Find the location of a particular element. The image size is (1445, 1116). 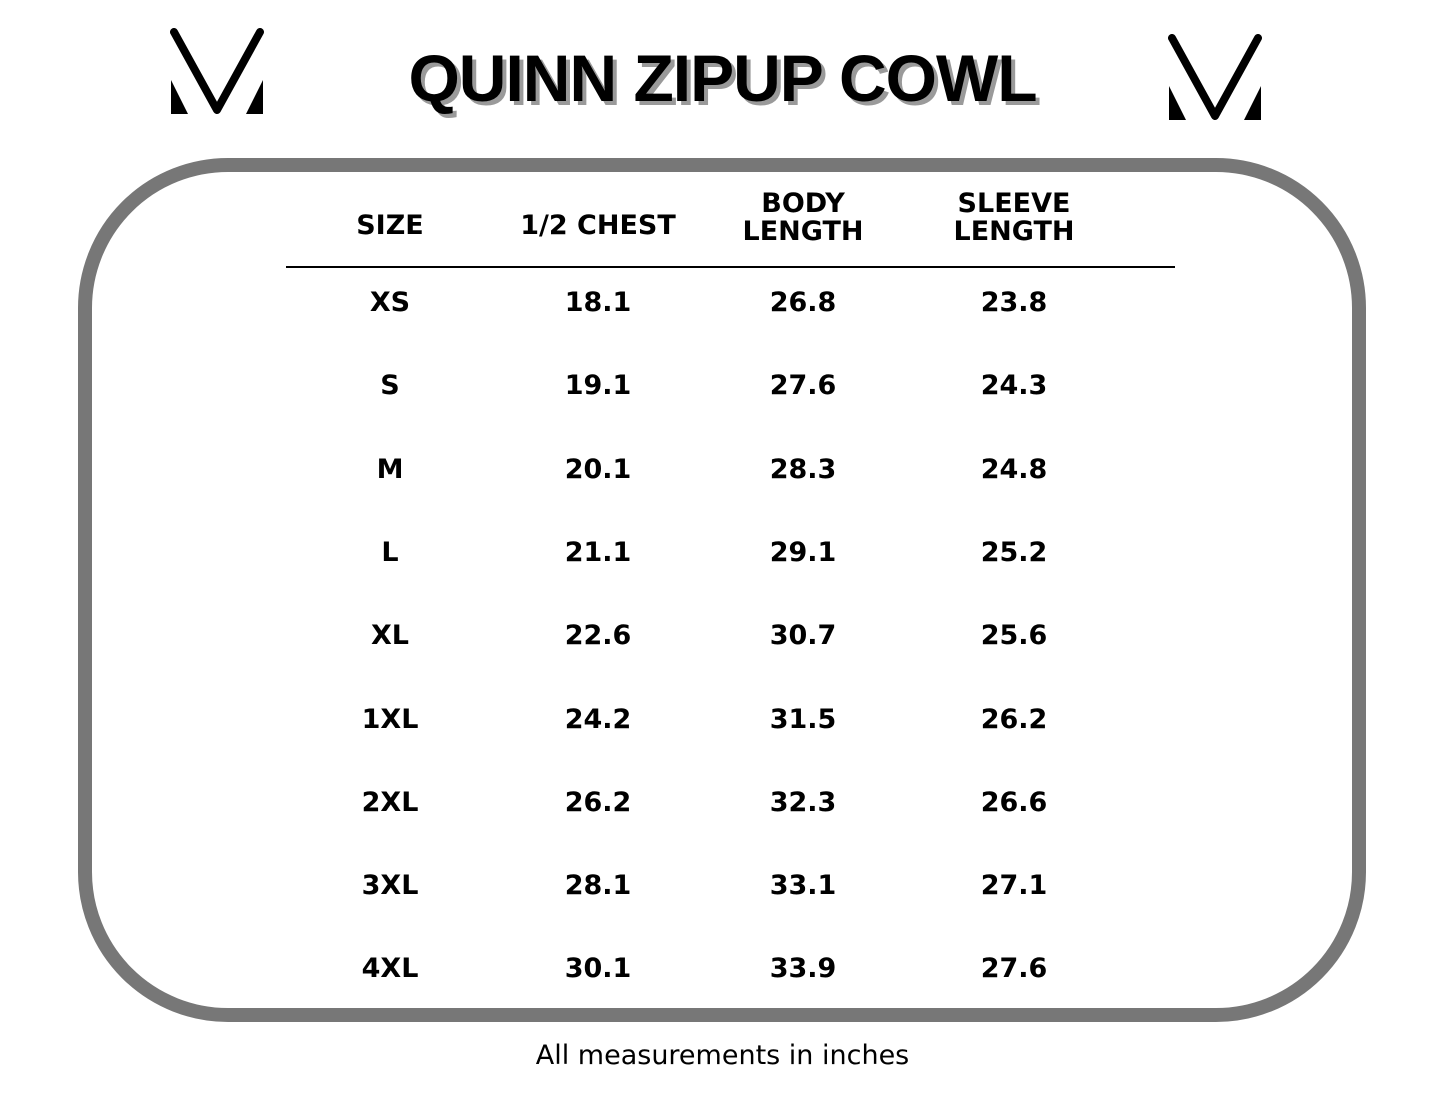

table-cell: 27.1 is located at coordinates (1014, 886).